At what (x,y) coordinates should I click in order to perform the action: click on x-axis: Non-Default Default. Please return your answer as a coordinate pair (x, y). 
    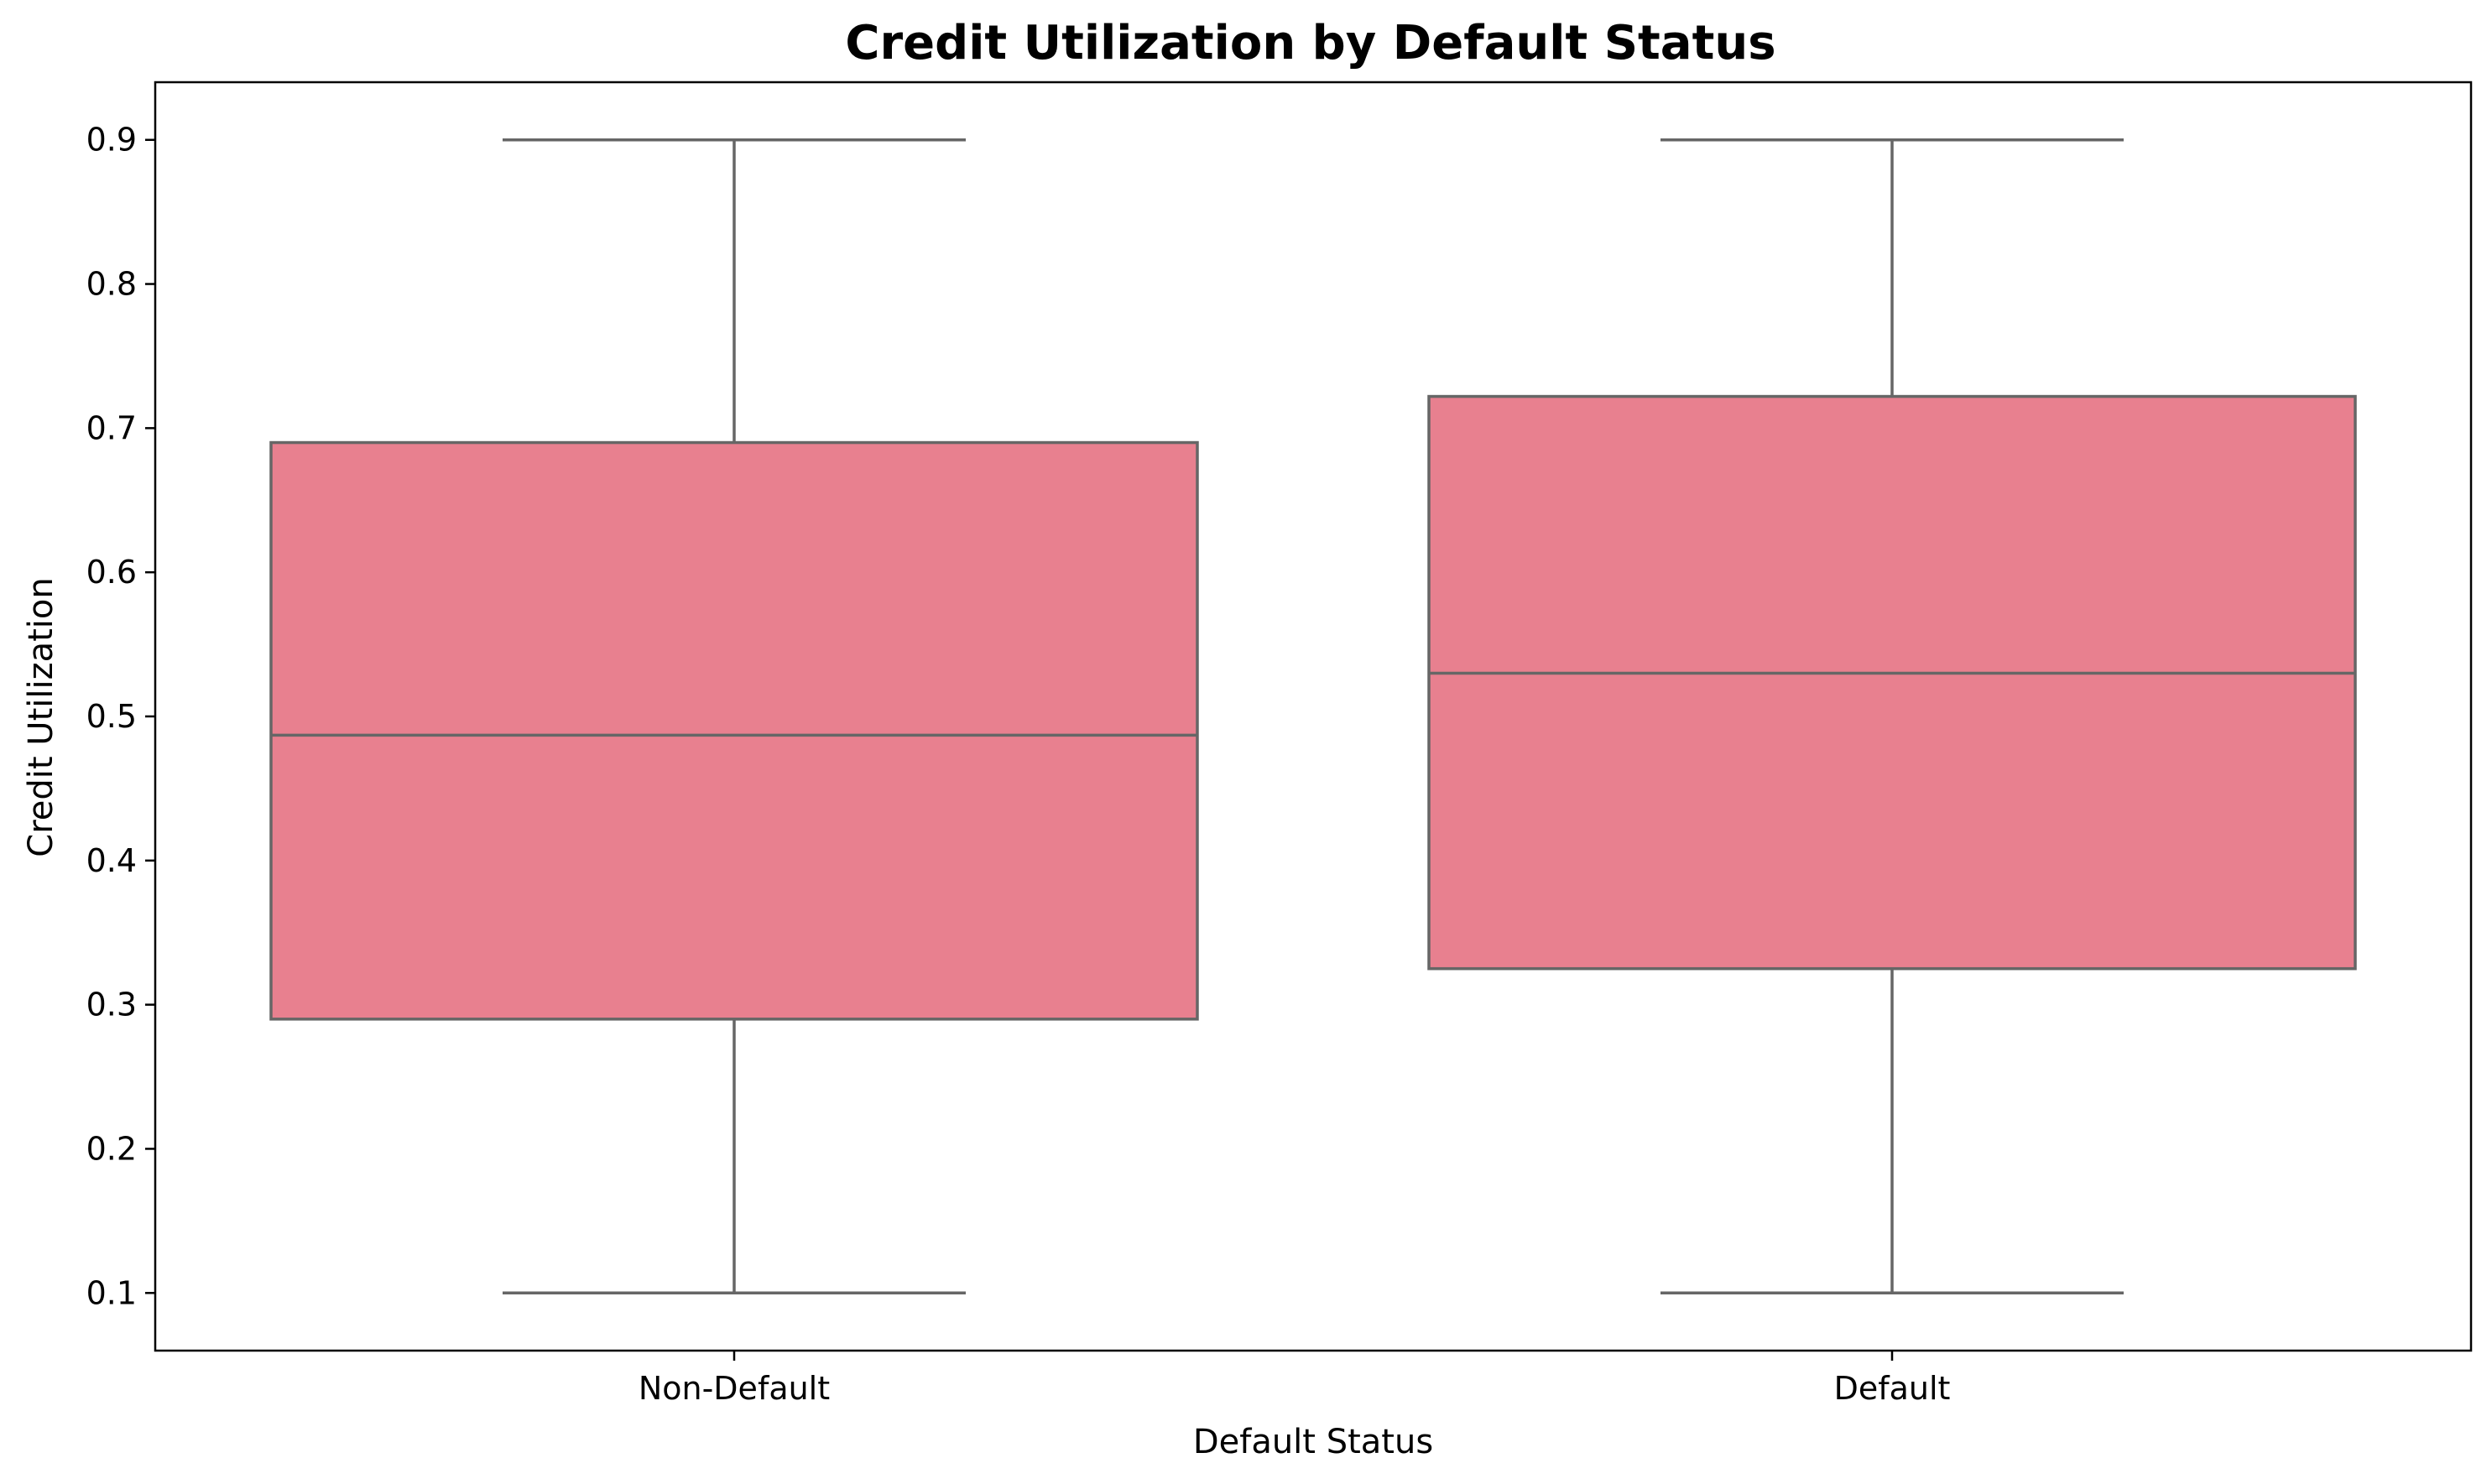
    Looking at the image, I should click on (1295, 1379).